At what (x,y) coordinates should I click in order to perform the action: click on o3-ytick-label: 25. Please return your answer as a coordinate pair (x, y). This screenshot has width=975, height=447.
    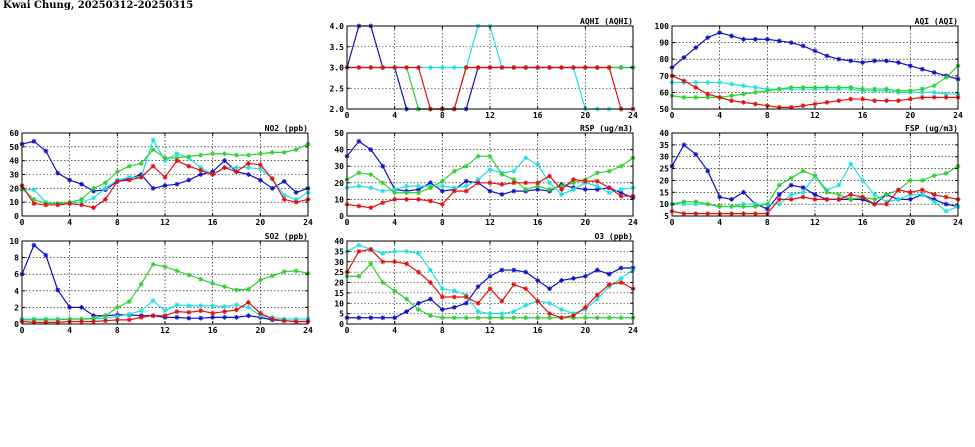
    Looking at the image, I should click on (339, 272).